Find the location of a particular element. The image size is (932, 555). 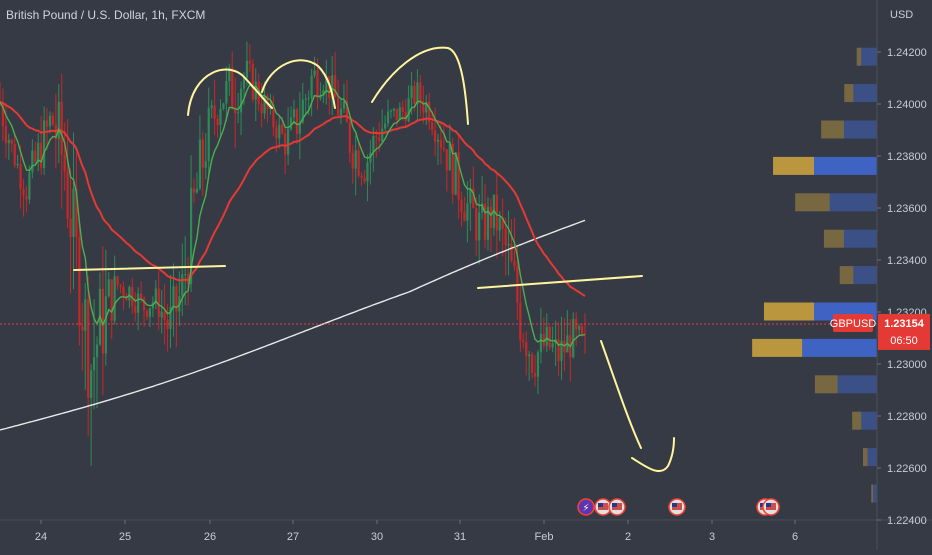

x-tick-label: 25 is located at coordinates (125, 537).